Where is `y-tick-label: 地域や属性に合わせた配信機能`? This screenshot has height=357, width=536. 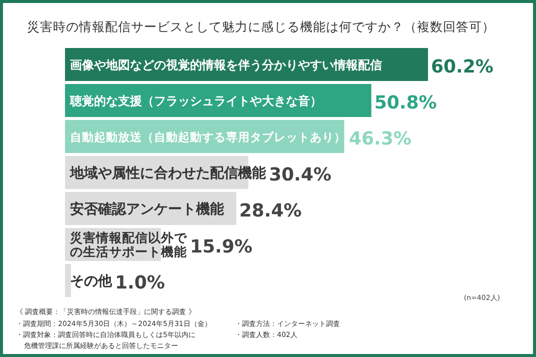
y-tick-label: 地域や属性に合わせた配信機能 is located at coordinates (168, 174).